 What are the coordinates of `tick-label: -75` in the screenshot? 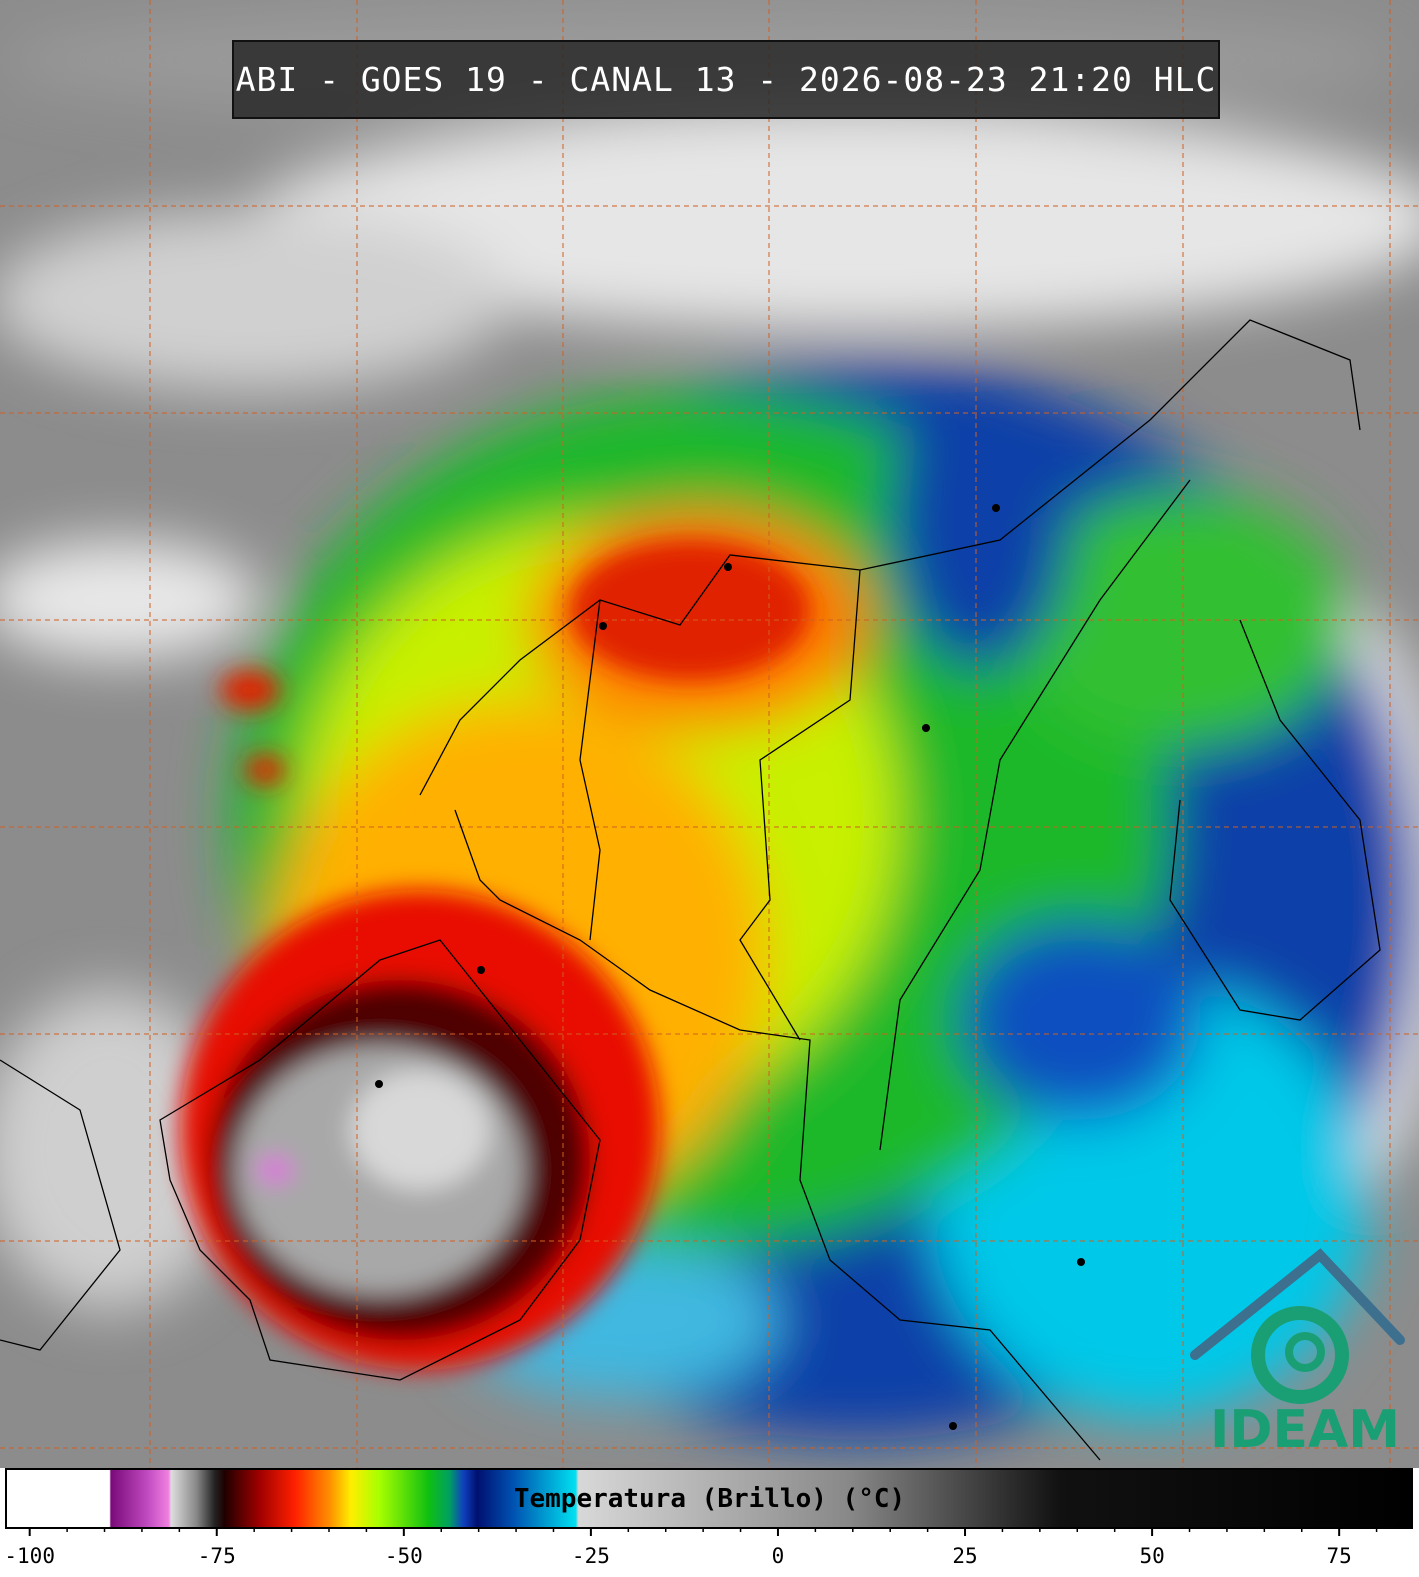 It's located at (217, 1556).